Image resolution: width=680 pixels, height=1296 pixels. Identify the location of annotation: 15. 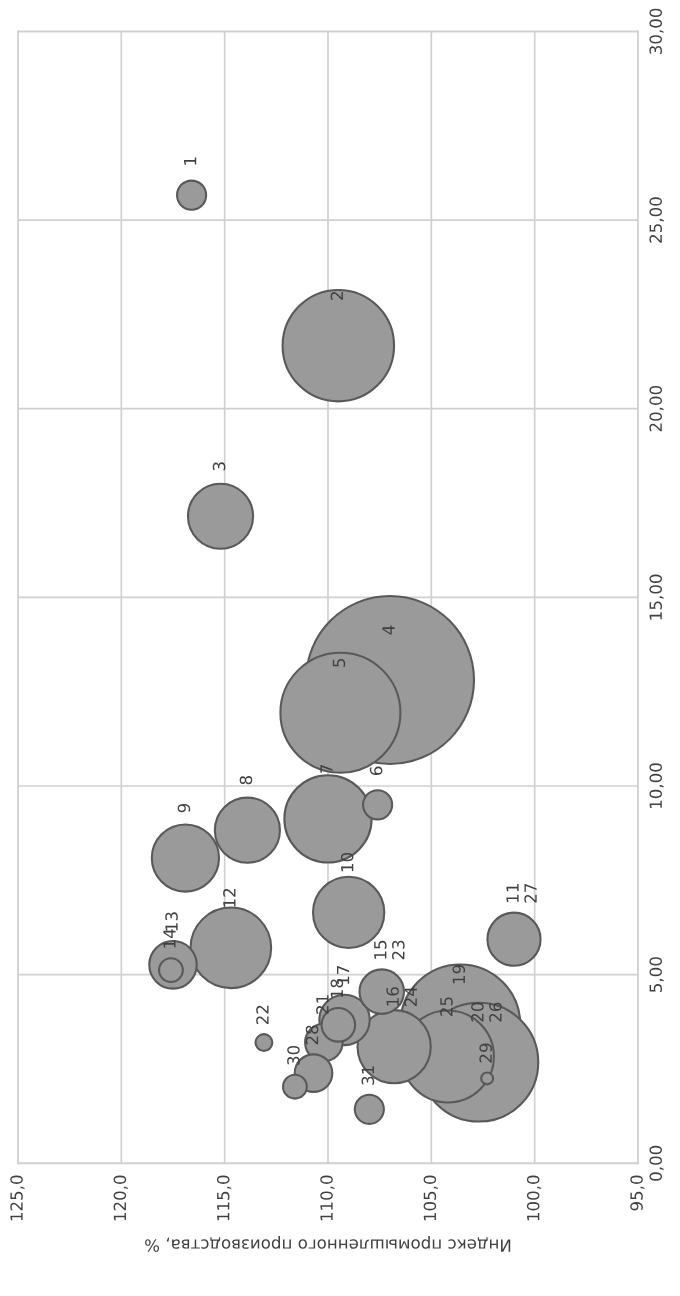
(380, 949).